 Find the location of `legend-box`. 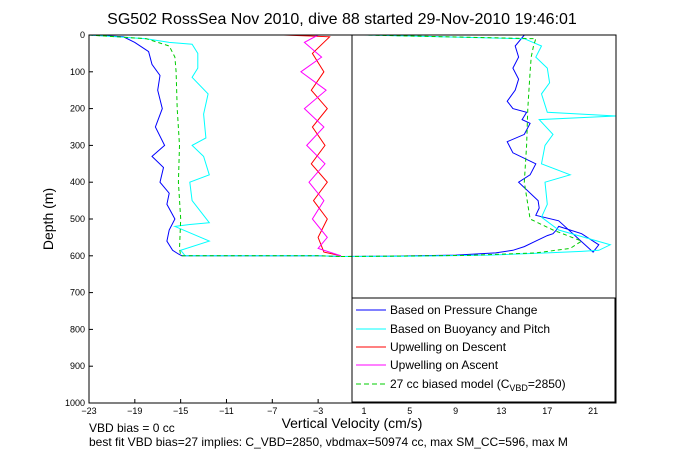

legend-box is located at coordinates (483, 350).